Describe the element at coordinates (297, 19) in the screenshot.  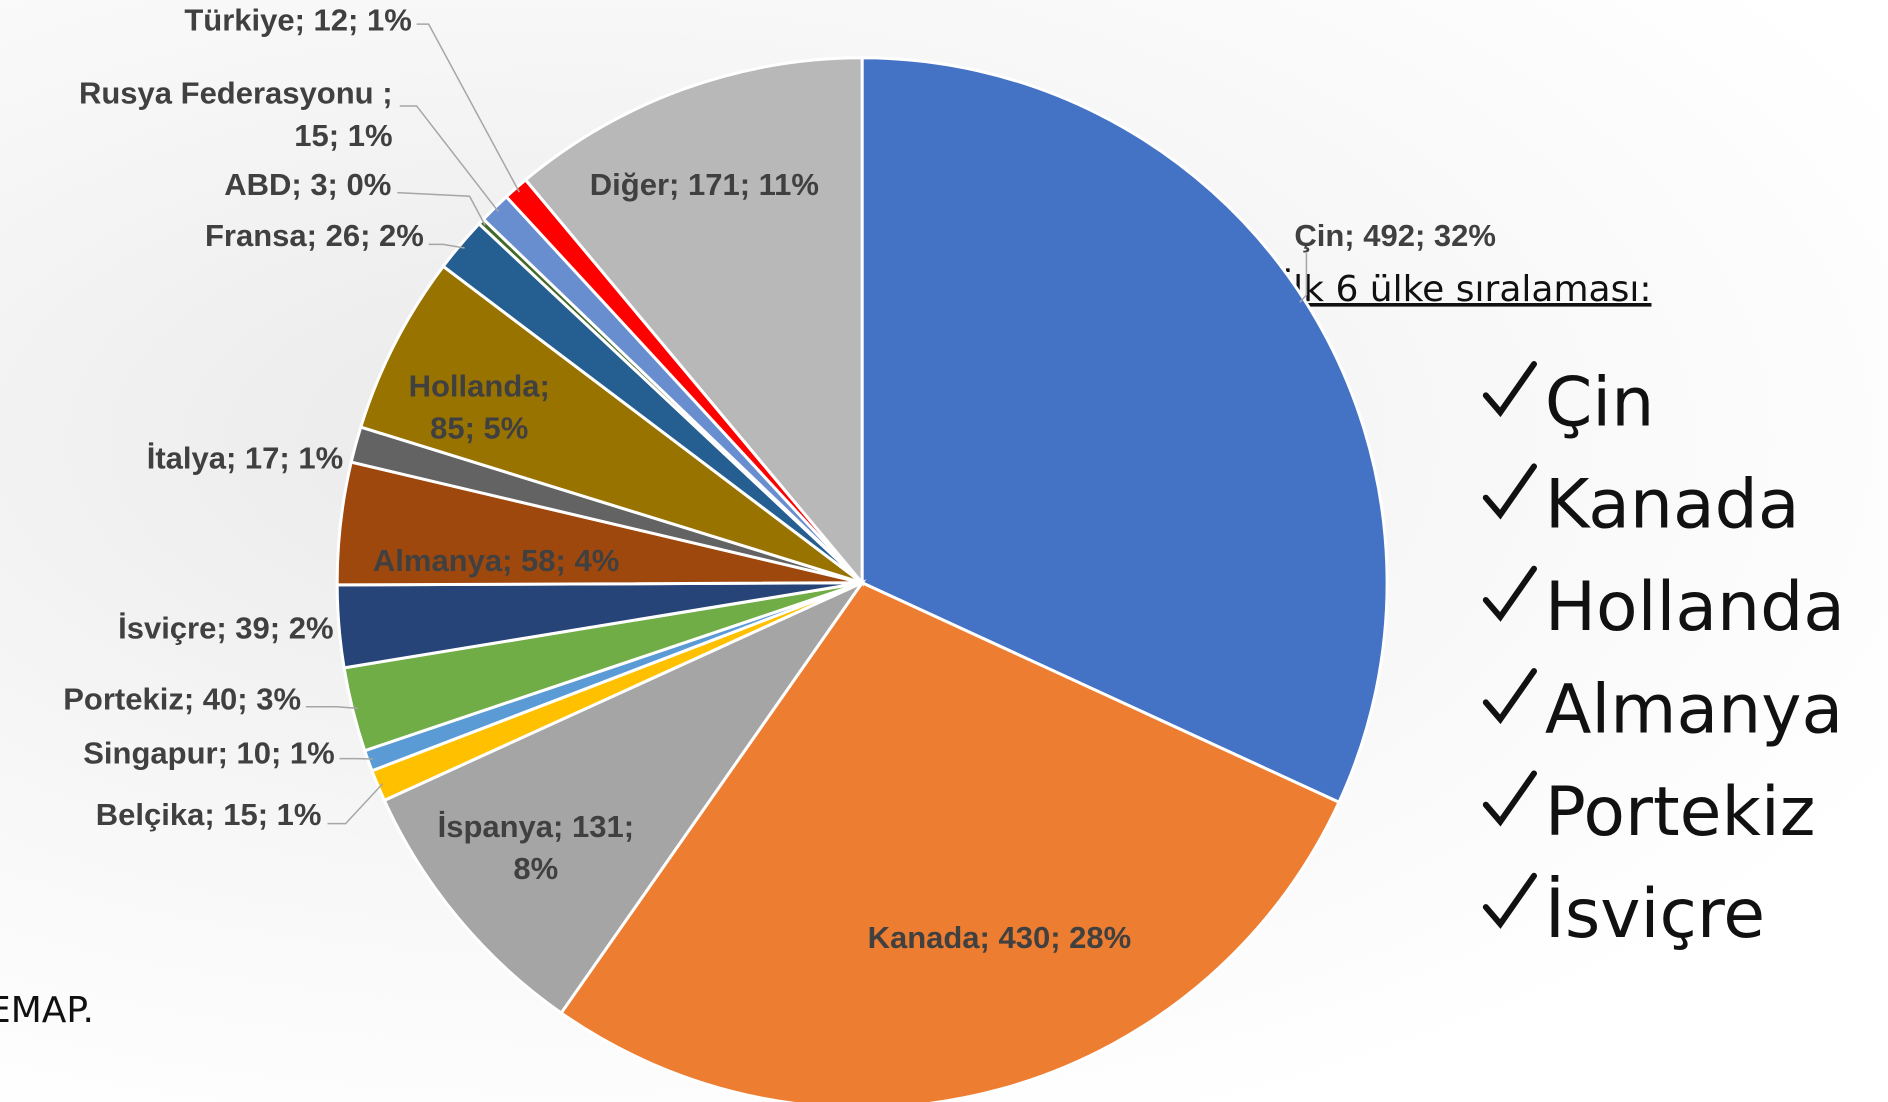
I see `data-label: Türkiye; 12; 1%` at that location.